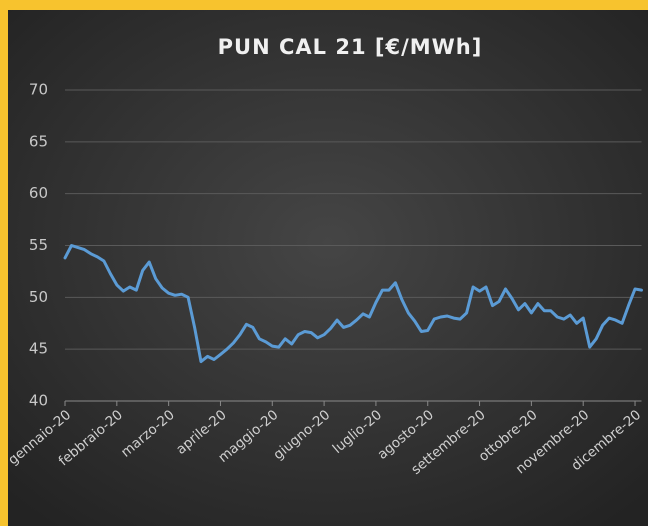 This screenshot has width=648, height=526. Describe the element at coordinates (350, 47) in the screenshot. I see `chart-title: PUN CAL 21 [€/MWh]` at that location.